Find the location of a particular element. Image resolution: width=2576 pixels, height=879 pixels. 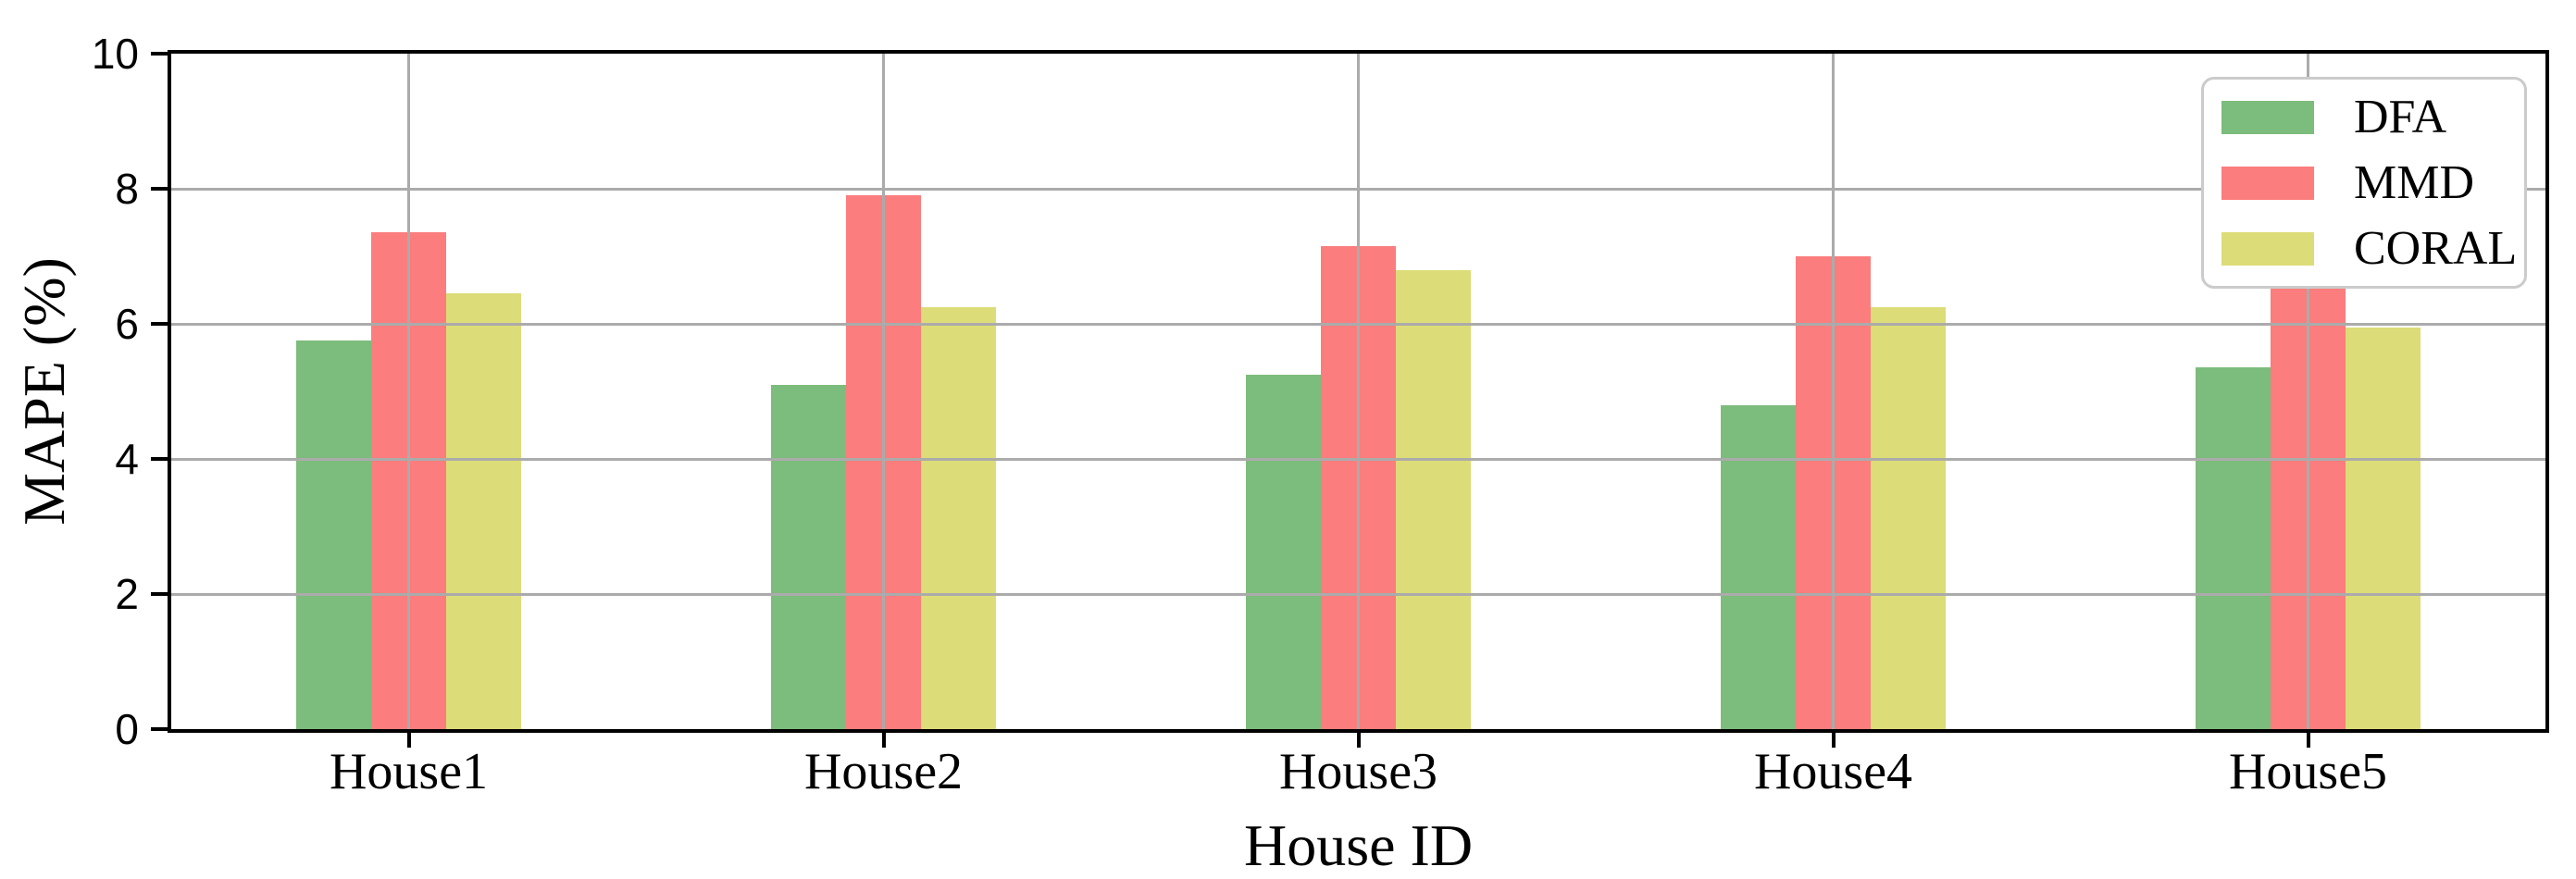

bar-coral-house3 is located at coordinates (1433, 499).